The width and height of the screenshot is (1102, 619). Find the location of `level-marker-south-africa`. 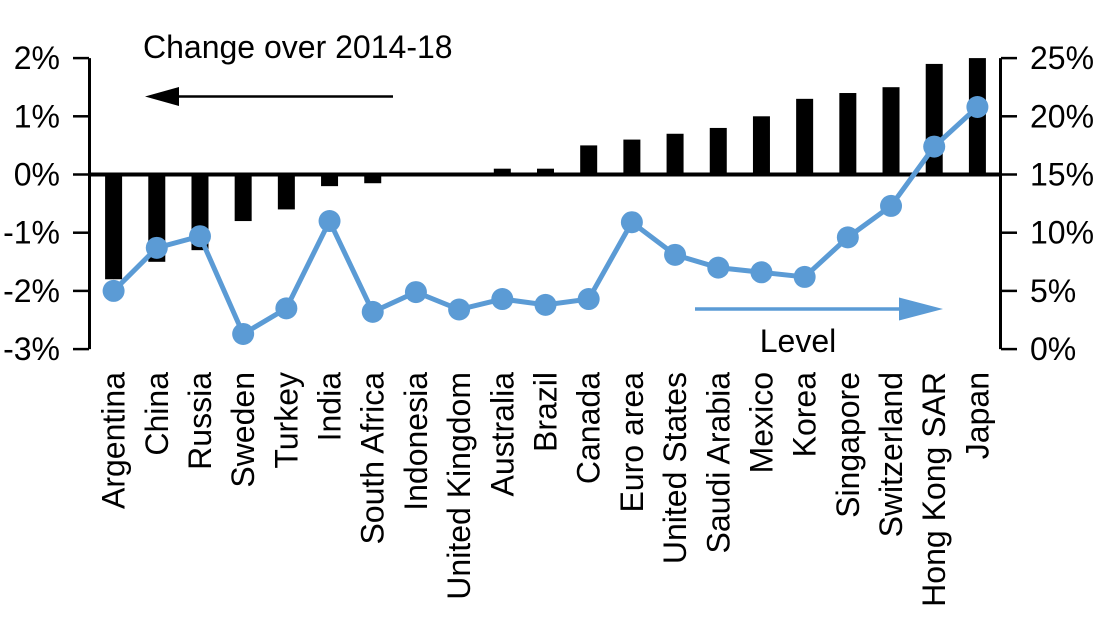

level-marker-south-africa is located at coordinates (372, 311).